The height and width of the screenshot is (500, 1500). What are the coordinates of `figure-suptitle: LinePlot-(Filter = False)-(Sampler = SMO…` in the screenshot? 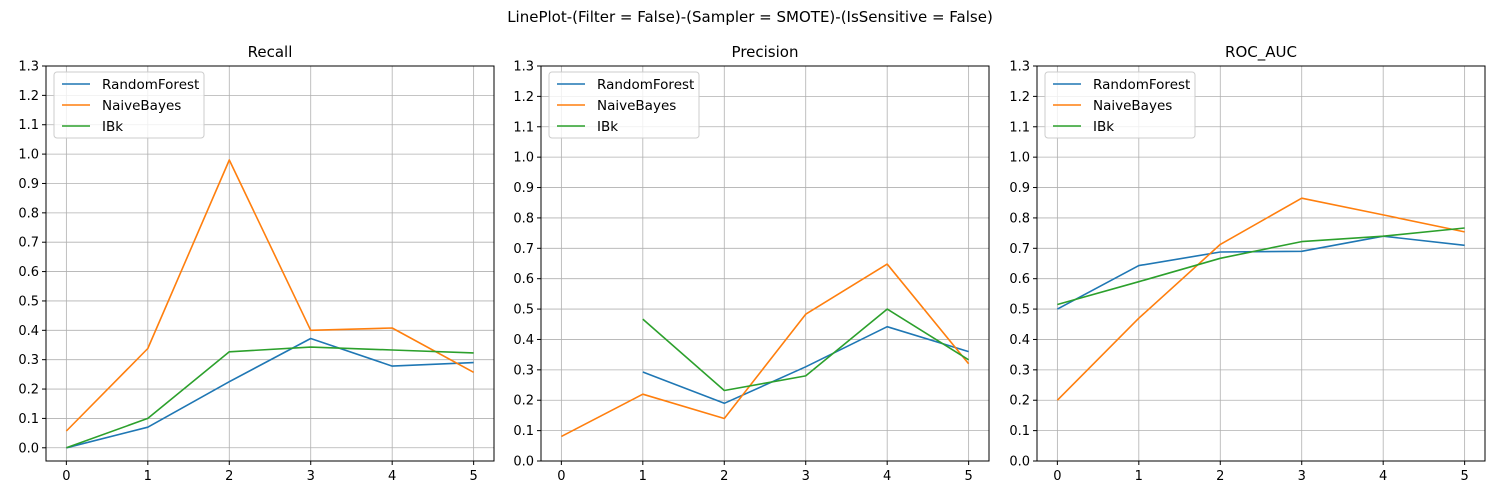 It's located at (750, 17).